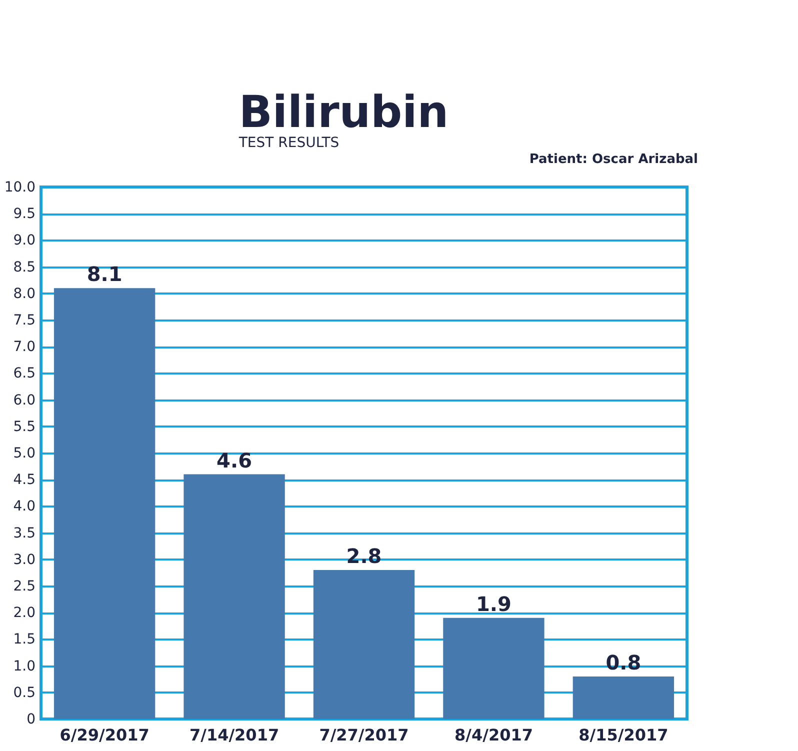 This screenshot has height=751, width=798. Describe the element at coordinates (364, 735) in the screenshot. I see `x-tick-label: 7/27/2017` at that location.